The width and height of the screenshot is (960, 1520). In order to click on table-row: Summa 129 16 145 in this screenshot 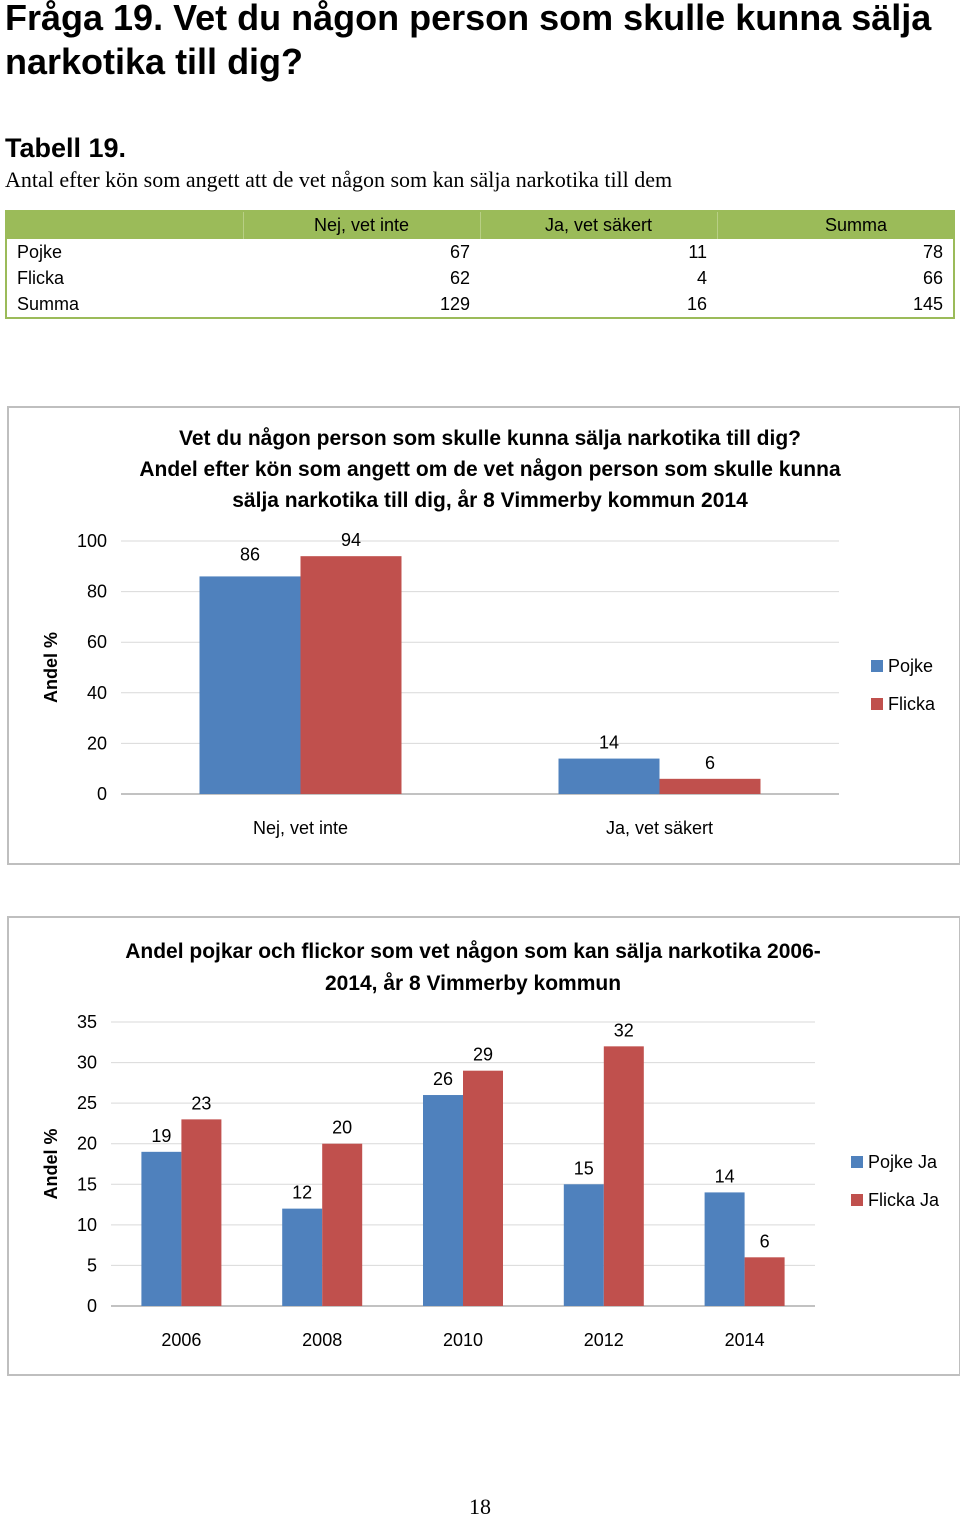, I will do `click(480, 304)`.